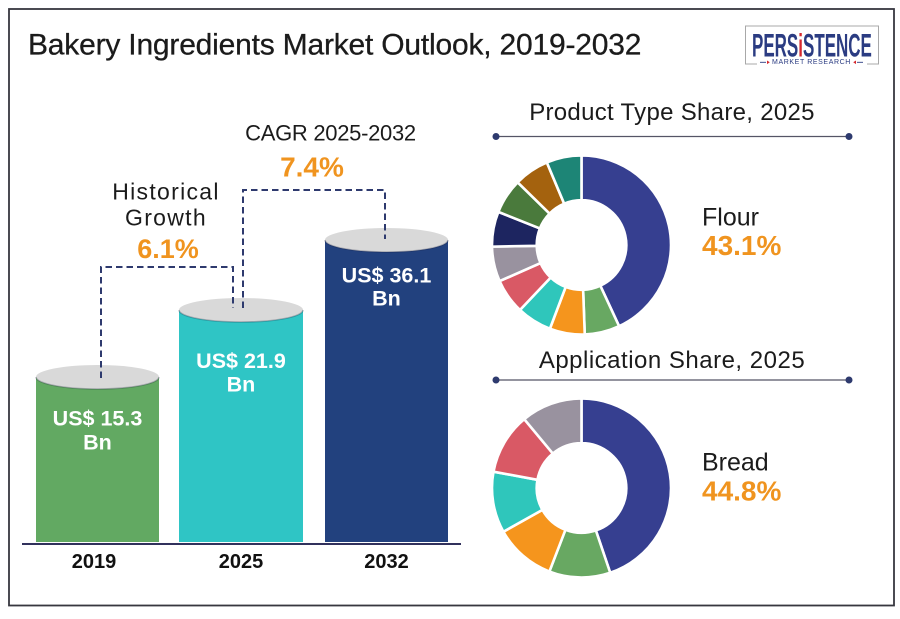 The width and height of the screenshot is (900, 619). I want to click on svg-text: Product Type Share, 2025, so click(672, 112).